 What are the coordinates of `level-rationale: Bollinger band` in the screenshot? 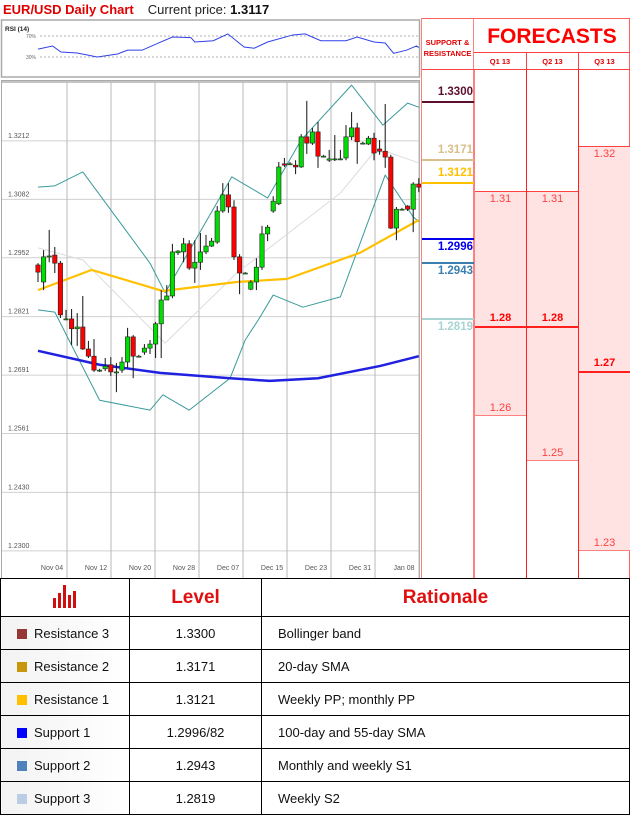 It's located at (445, 633).